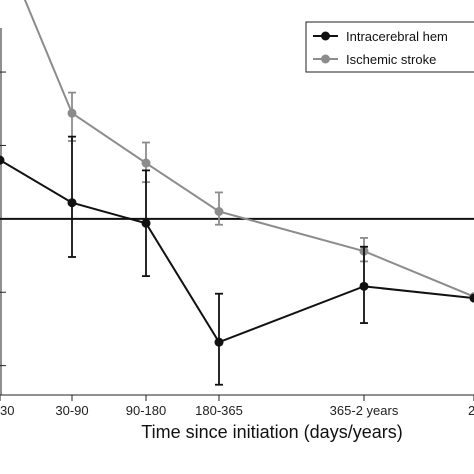 The height and width of the screenshot is (474, 474). I want to click on legend-box, so click(389, 47).